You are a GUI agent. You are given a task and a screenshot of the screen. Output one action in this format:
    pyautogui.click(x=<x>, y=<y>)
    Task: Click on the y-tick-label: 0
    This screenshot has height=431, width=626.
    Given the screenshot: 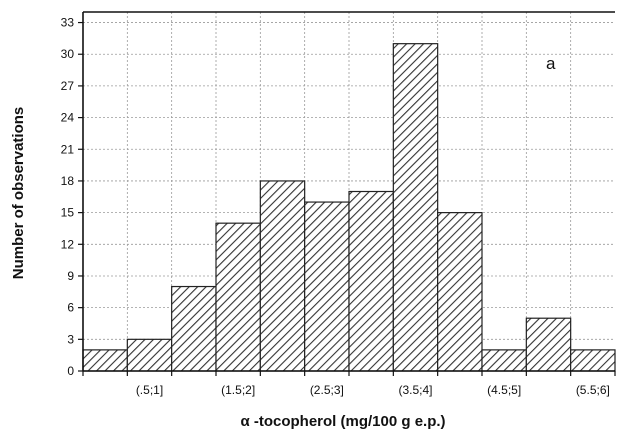 What is the action you would take?
    pyautogui.click(x=70, y=371)
    